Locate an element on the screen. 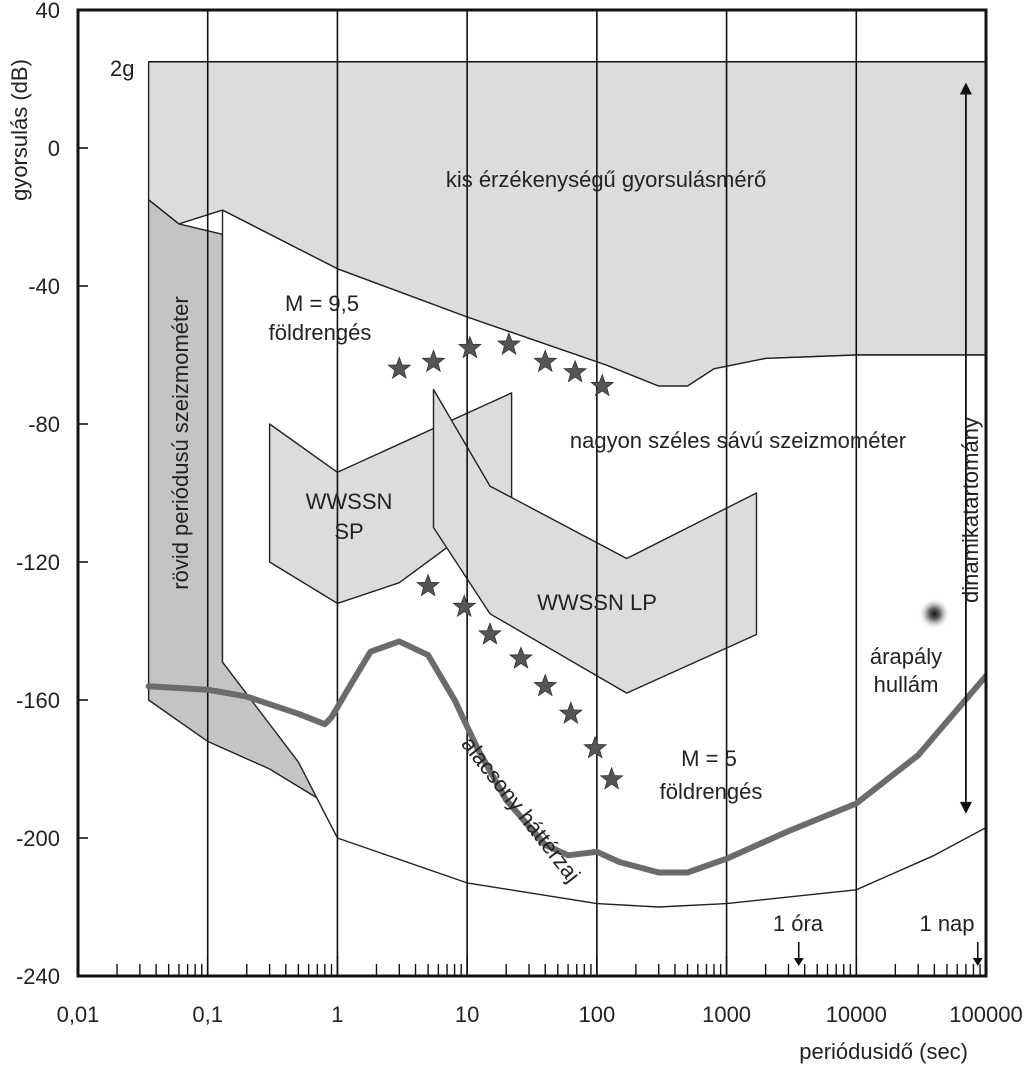 Image resolution: width=1024 pixels, height=1068 pixels. label-wwssn-sp-1: WWSSN is located at coordinates (349, 501).